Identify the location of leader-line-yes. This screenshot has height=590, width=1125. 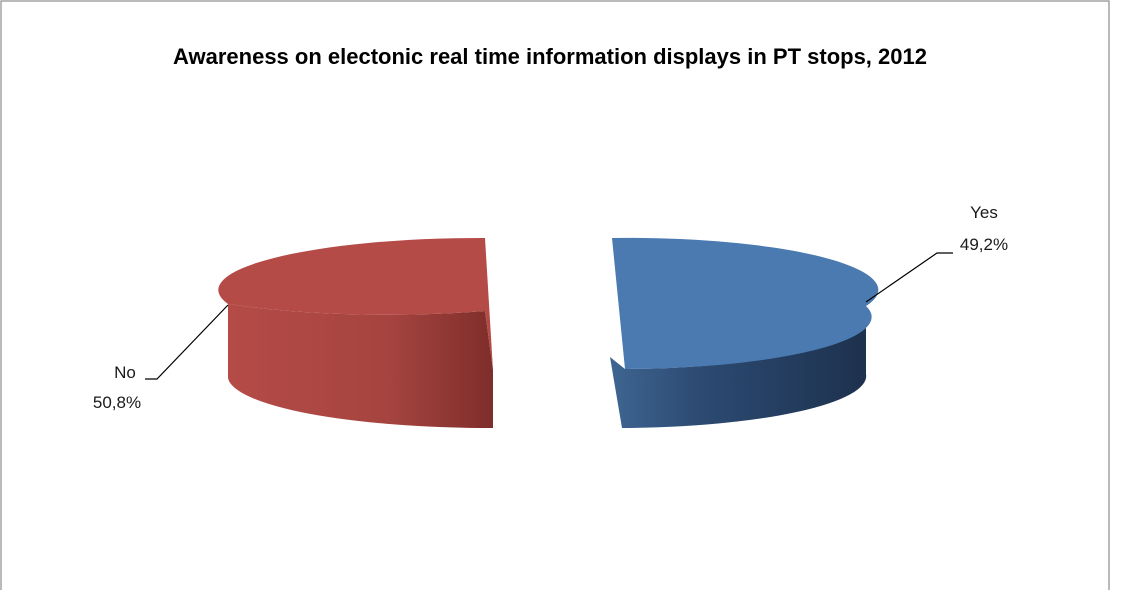
(909, 277).